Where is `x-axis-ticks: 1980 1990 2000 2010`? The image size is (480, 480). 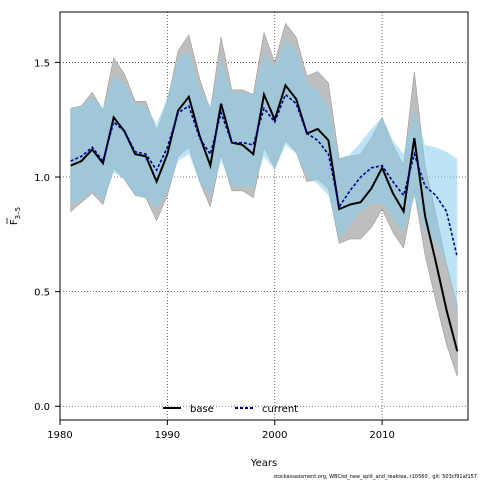
x-axis-ticks: 1980 1990 2000 2010 is located at coordinates (221, 430).